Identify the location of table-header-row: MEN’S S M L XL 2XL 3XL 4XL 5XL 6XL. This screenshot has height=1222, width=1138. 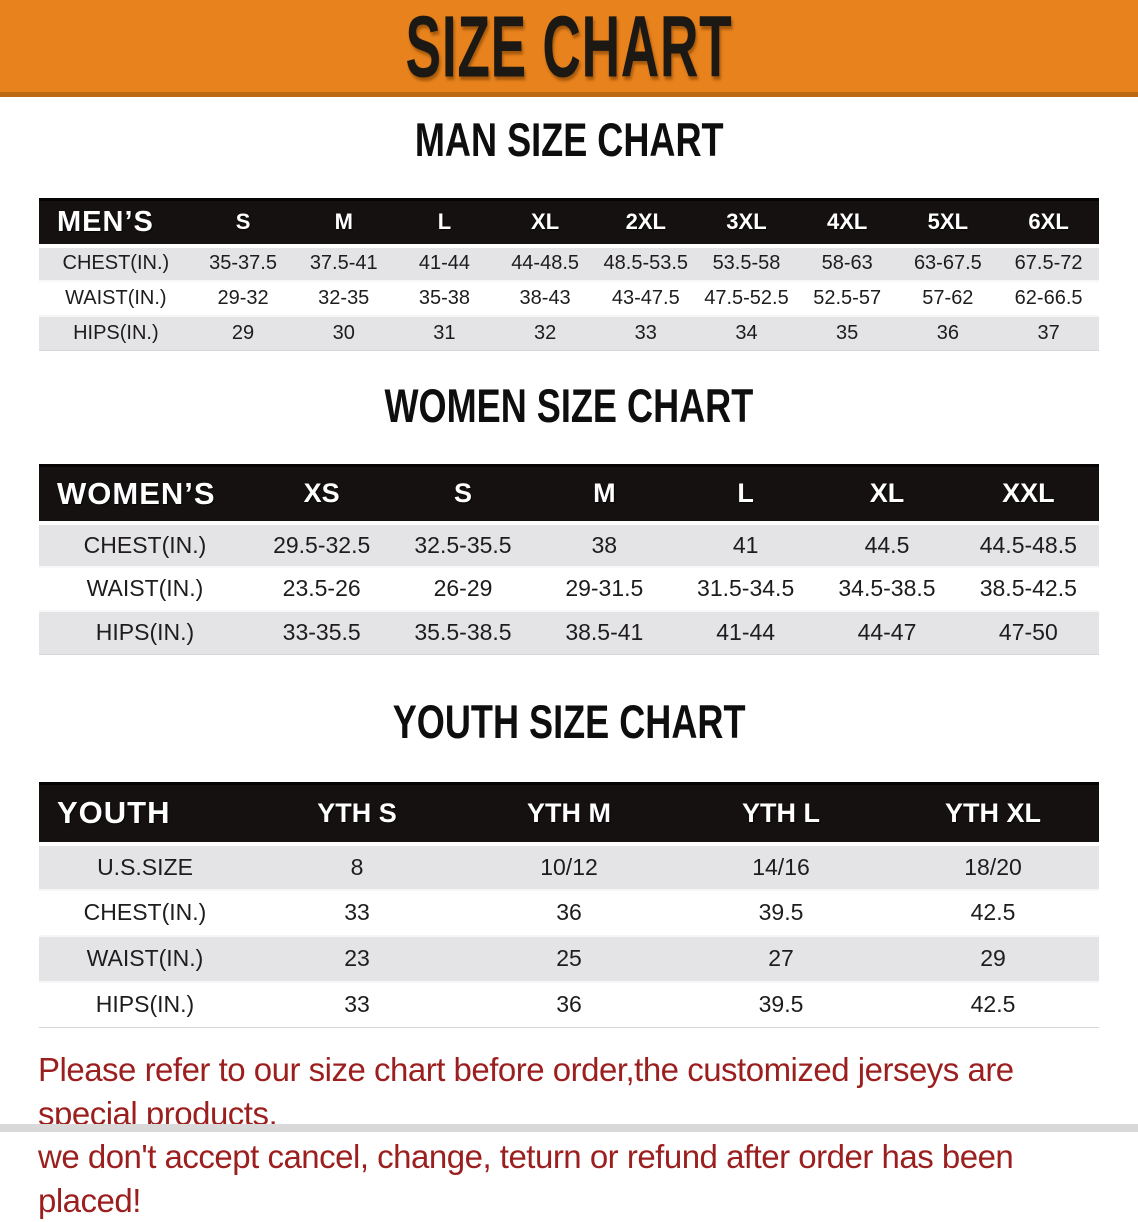
(569, 223).